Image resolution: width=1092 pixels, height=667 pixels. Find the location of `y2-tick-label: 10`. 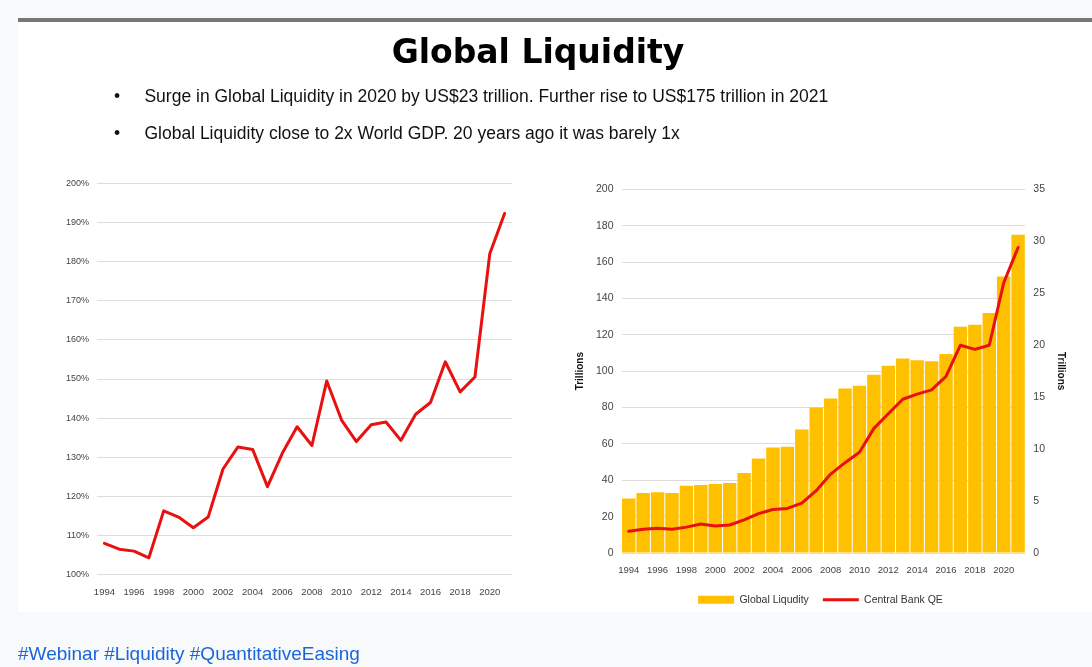

y2-tick-label: 10 is located at coordinates (1039, 448).